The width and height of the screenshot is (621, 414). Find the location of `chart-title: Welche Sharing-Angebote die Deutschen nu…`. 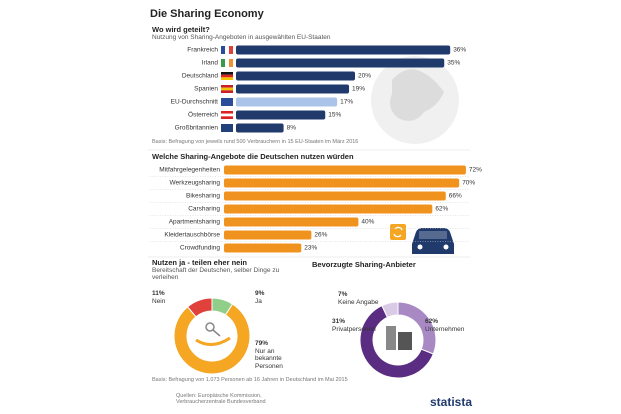

chart-title: Welche Sharing-Angebote die Deutschen nu… is located at coordinates (253, 156).